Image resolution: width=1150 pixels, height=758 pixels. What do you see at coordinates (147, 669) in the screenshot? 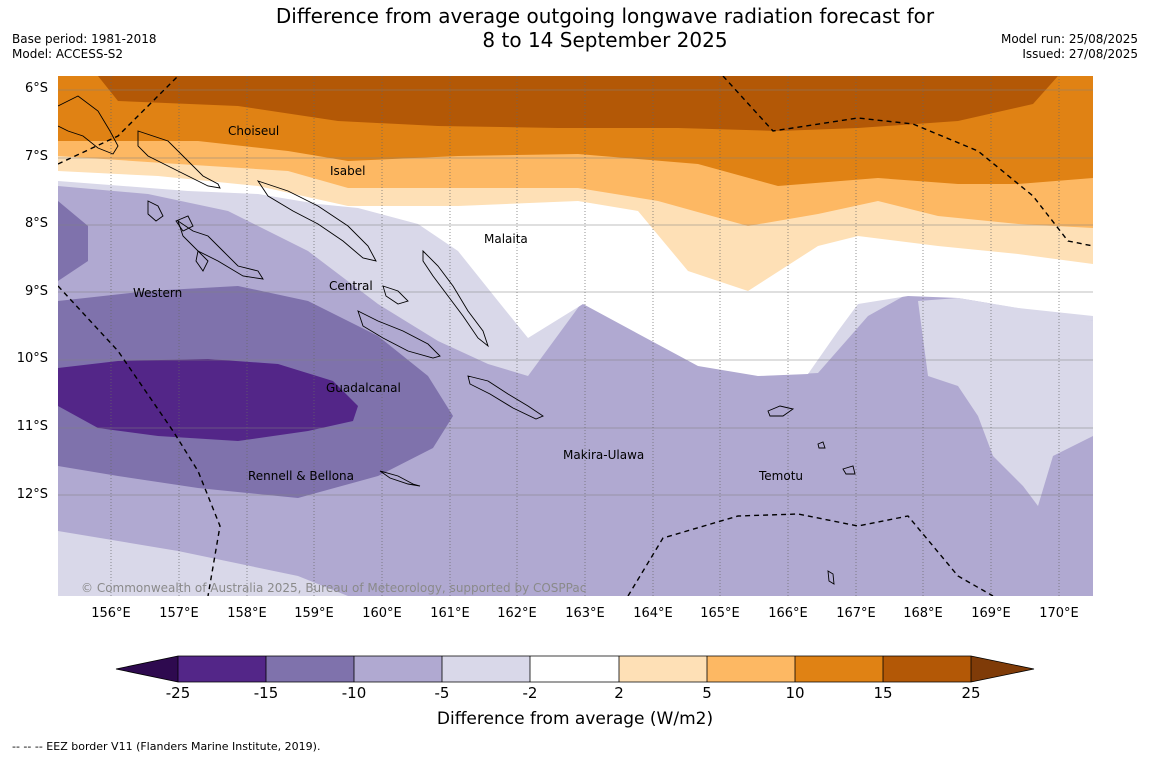
I see `colorbar-extend-low` at bounding box center [147, 669].